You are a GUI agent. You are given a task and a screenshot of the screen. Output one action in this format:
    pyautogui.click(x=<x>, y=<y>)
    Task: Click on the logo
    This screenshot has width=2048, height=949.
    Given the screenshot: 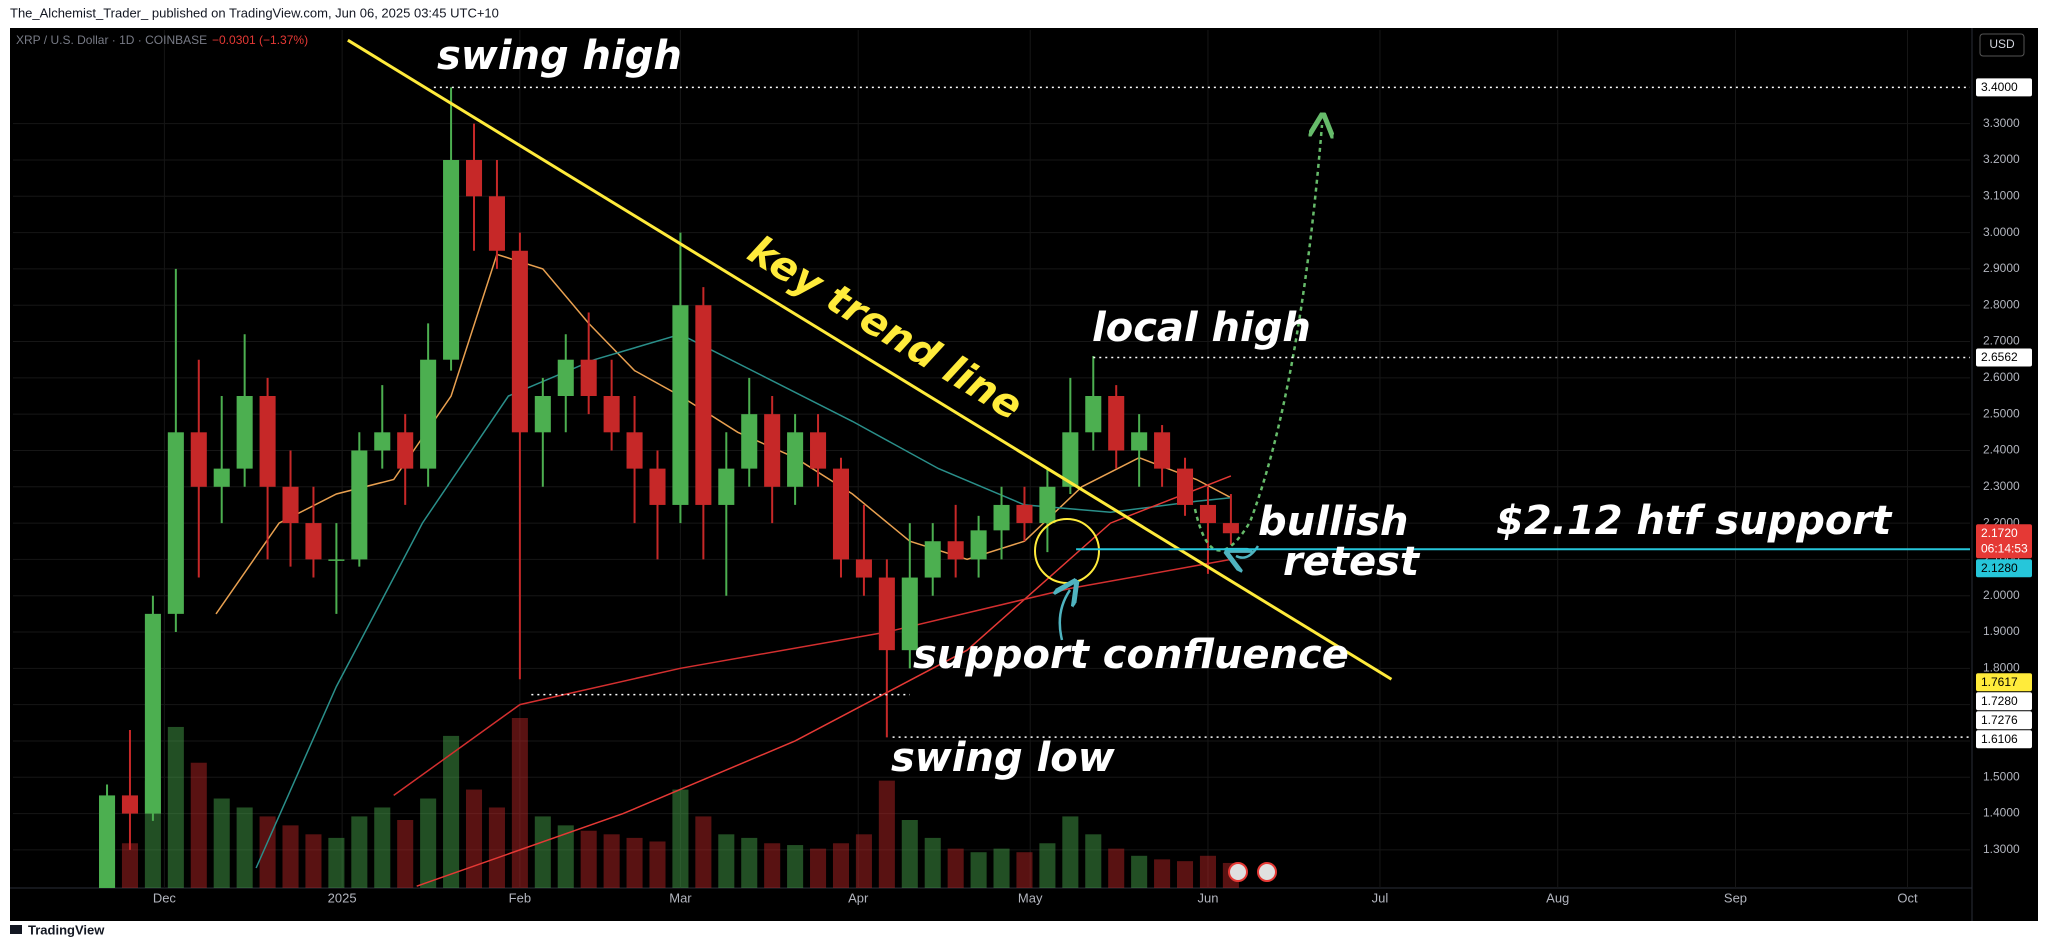 What is the action you would take?
    pyautogui.click(x=16, y=929)
    